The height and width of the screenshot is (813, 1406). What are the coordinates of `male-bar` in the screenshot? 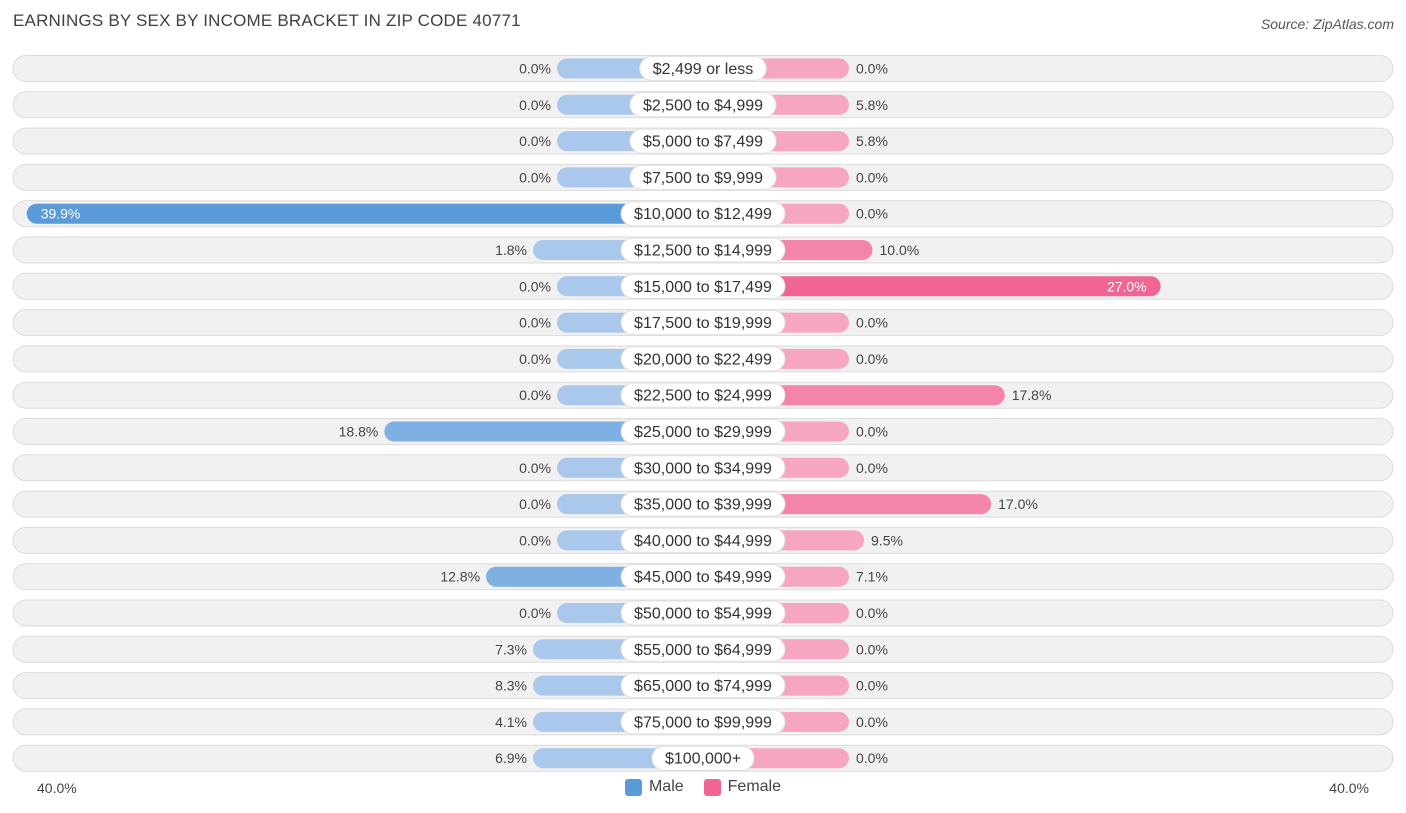 It's located at (364, 213).